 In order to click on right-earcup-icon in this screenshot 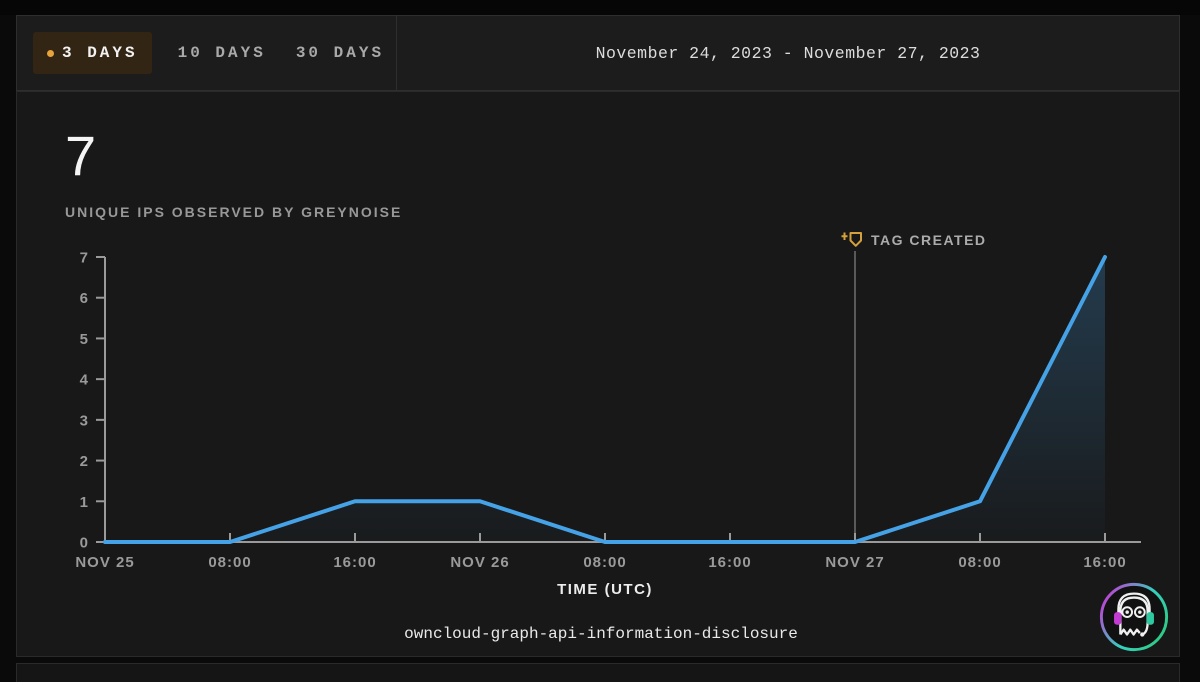, I will do `click(1150, 618)`.